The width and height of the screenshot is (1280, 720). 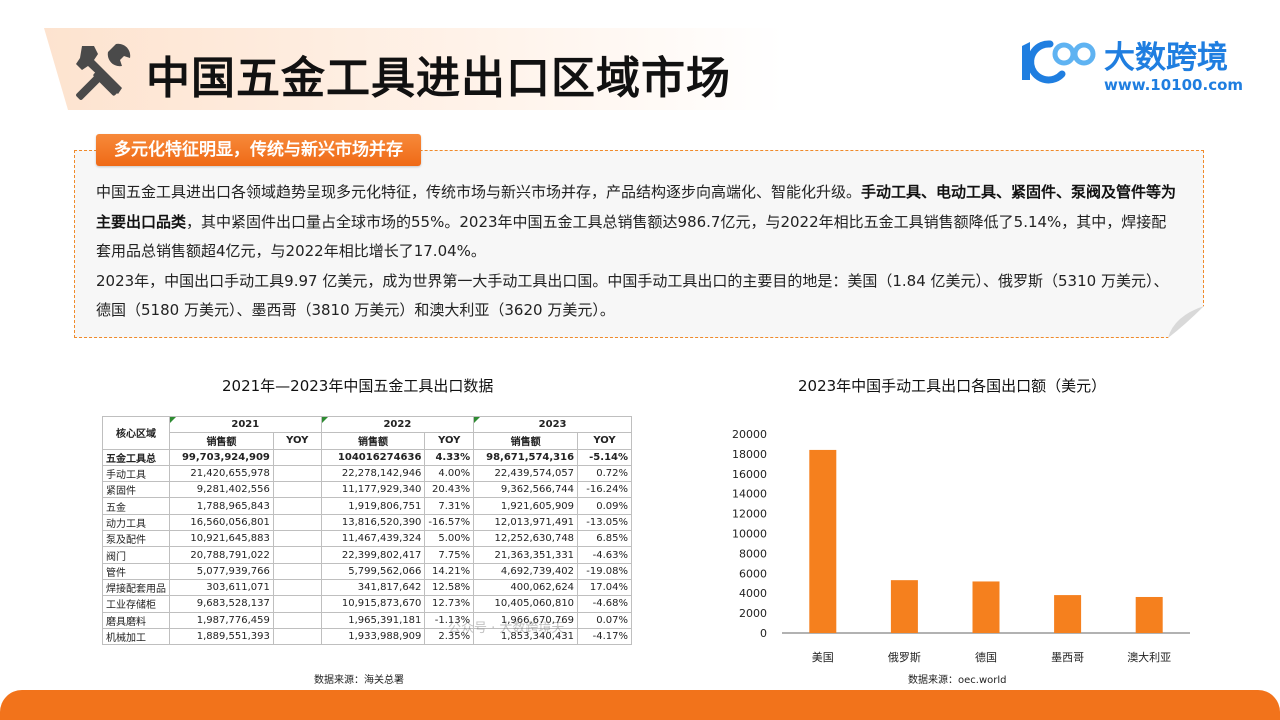 I want to click on table-cell-v2023: 4,692,739,402, so click(x=526, y=571).